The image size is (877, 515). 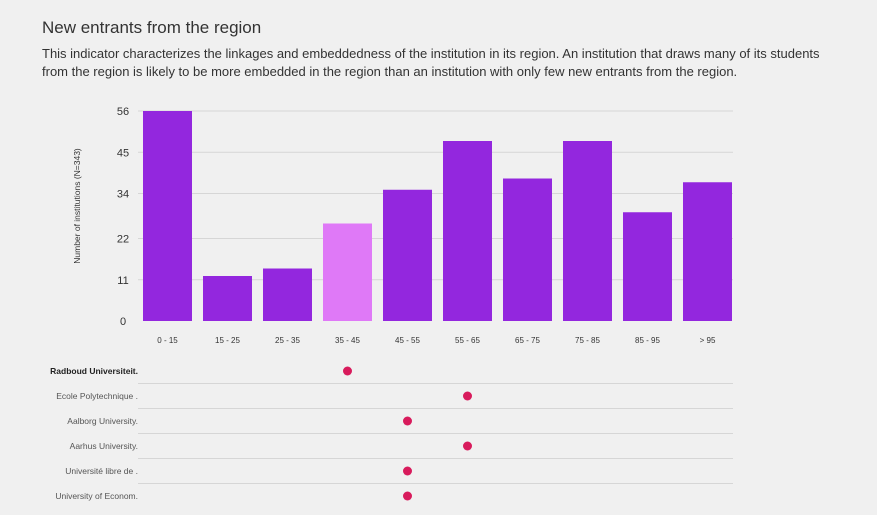 What do you see at coordinates (97, 396) in the screenshot?
I see `institution-label: Ecole Polytechnique .` at bounding box center [97, 396].